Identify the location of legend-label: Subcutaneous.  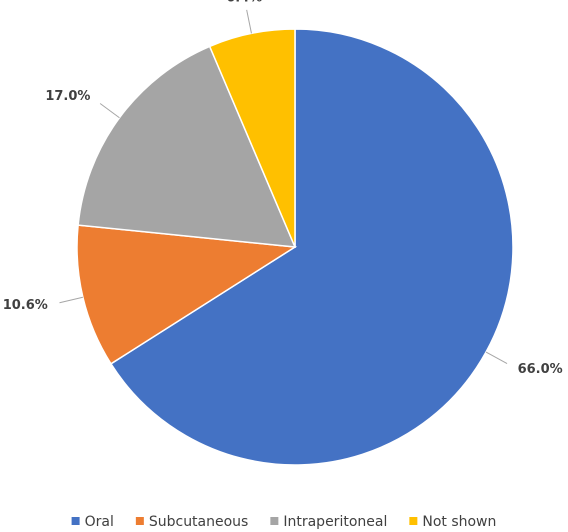
(199, 522).